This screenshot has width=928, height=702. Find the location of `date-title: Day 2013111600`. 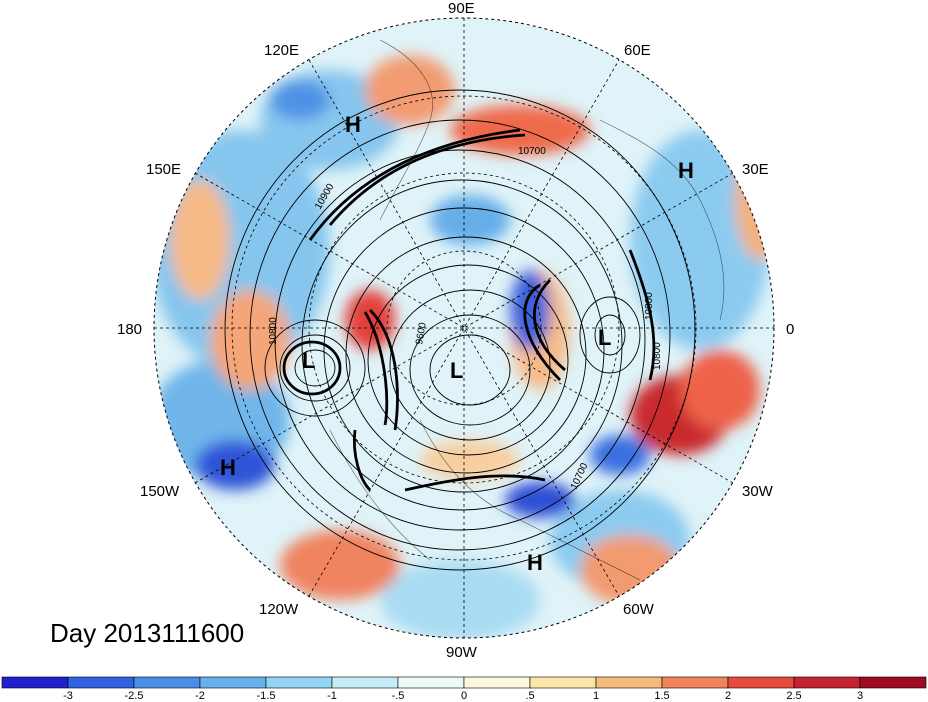

date-title: Day 2013111600 is located at coordinates (147, 633).